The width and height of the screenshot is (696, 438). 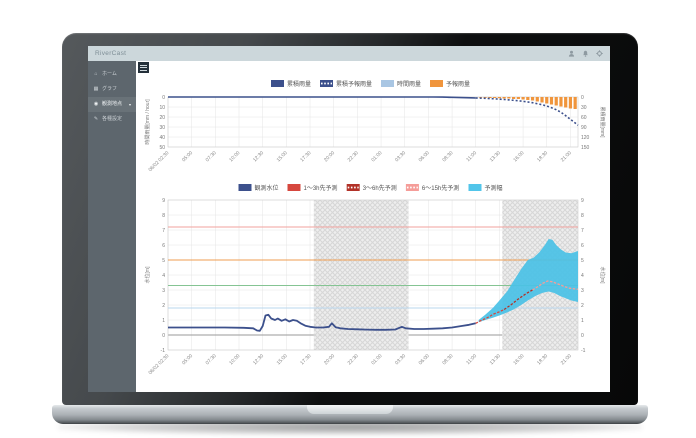 I want to click on svg-text: 90, so click(x=584, y=128).